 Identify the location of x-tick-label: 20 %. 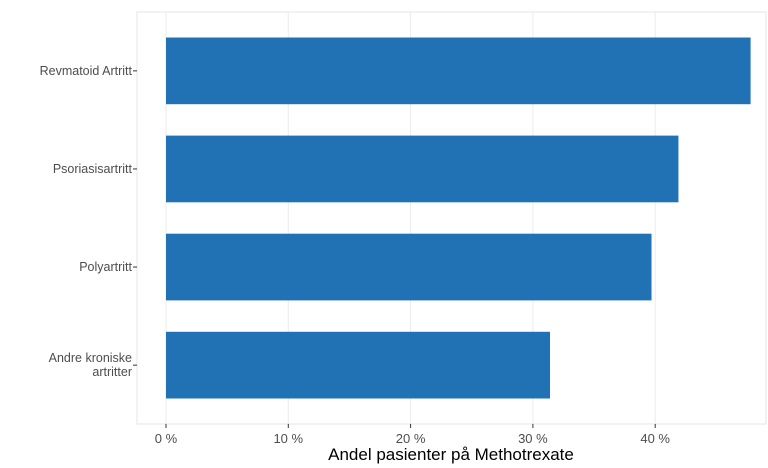
(411, 438).